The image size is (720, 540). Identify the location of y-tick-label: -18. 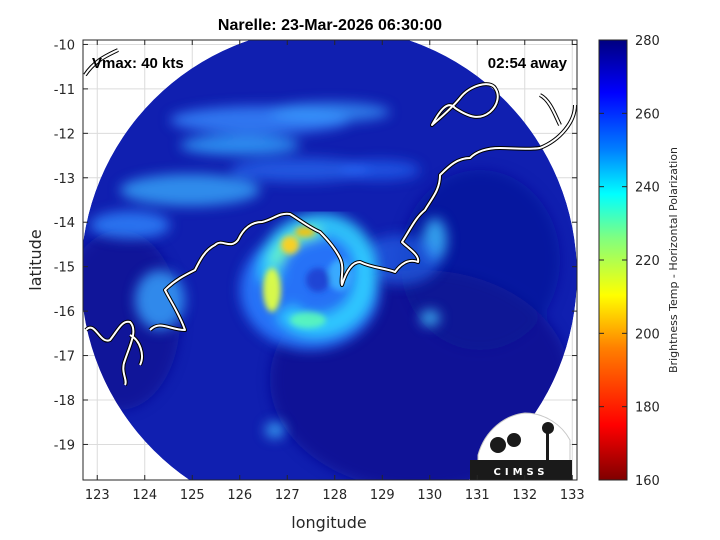
(64, 401).